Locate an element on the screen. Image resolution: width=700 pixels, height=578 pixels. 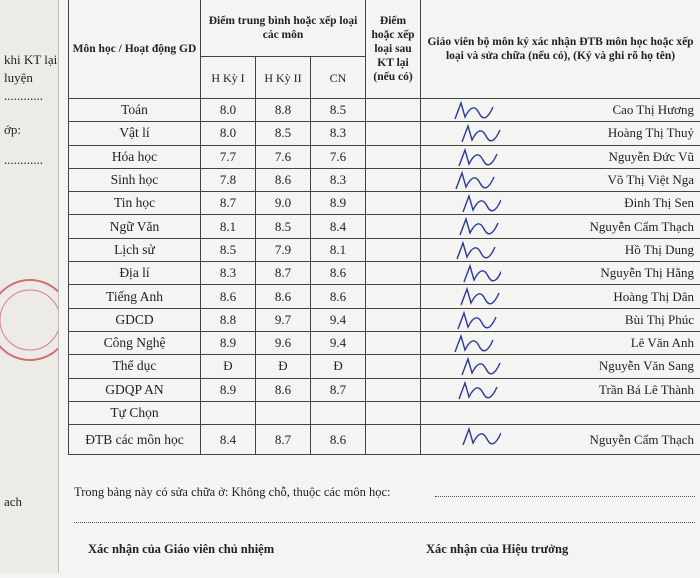
score: 8.0 is located at coordinates (228, 133).